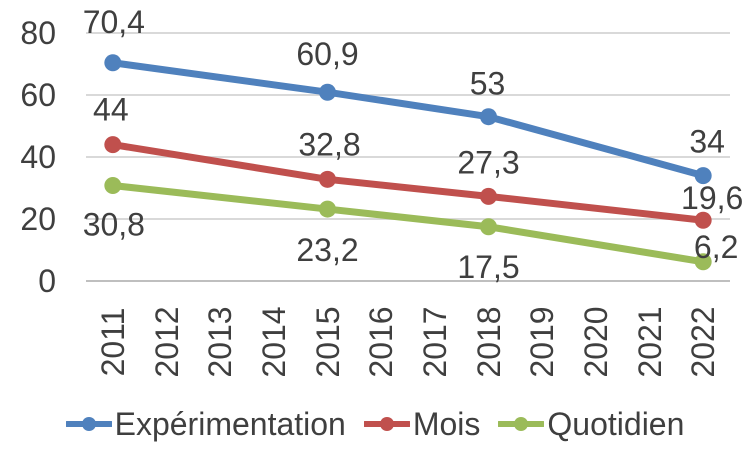 The height and width of the screenshot is (465, 750). Describe the element at coordinates (542, 342) in the screenshot. I see `x-axis-tick-label: 2019` at that location.